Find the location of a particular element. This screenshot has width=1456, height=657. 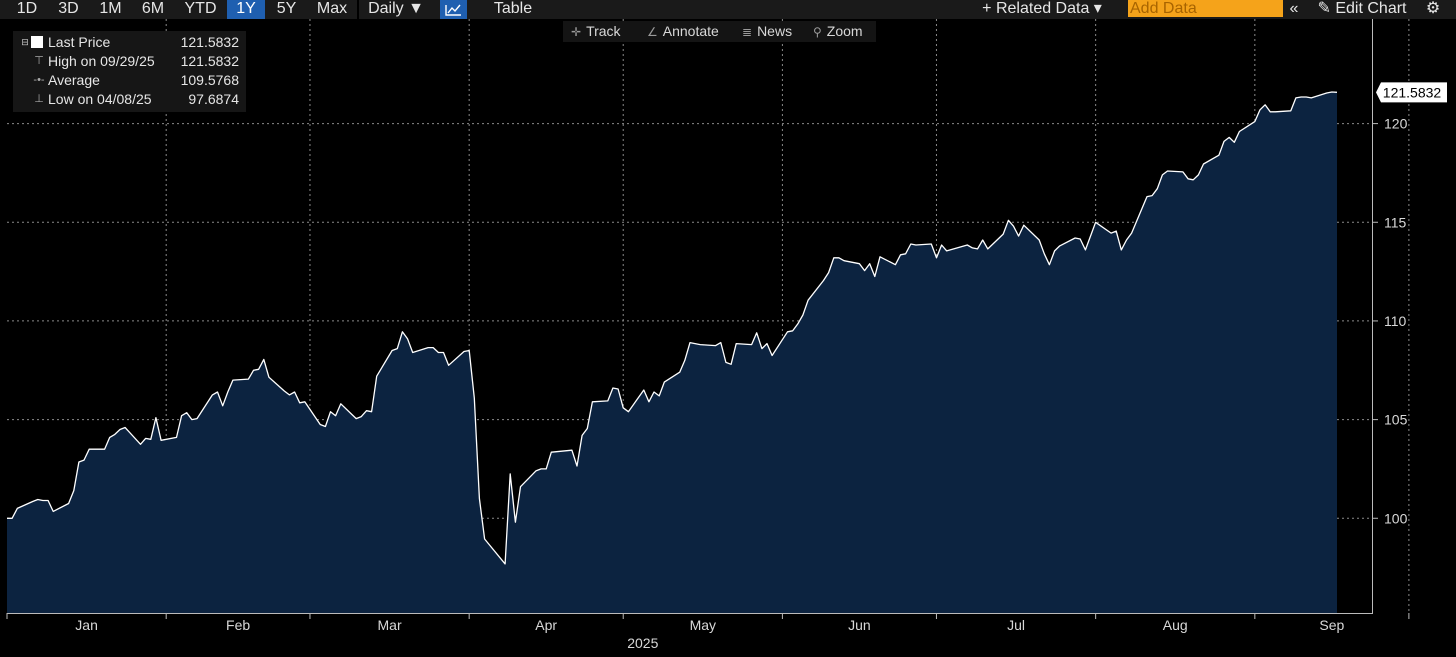

zoom-label: Zoom is located at coordinates (844, 31).